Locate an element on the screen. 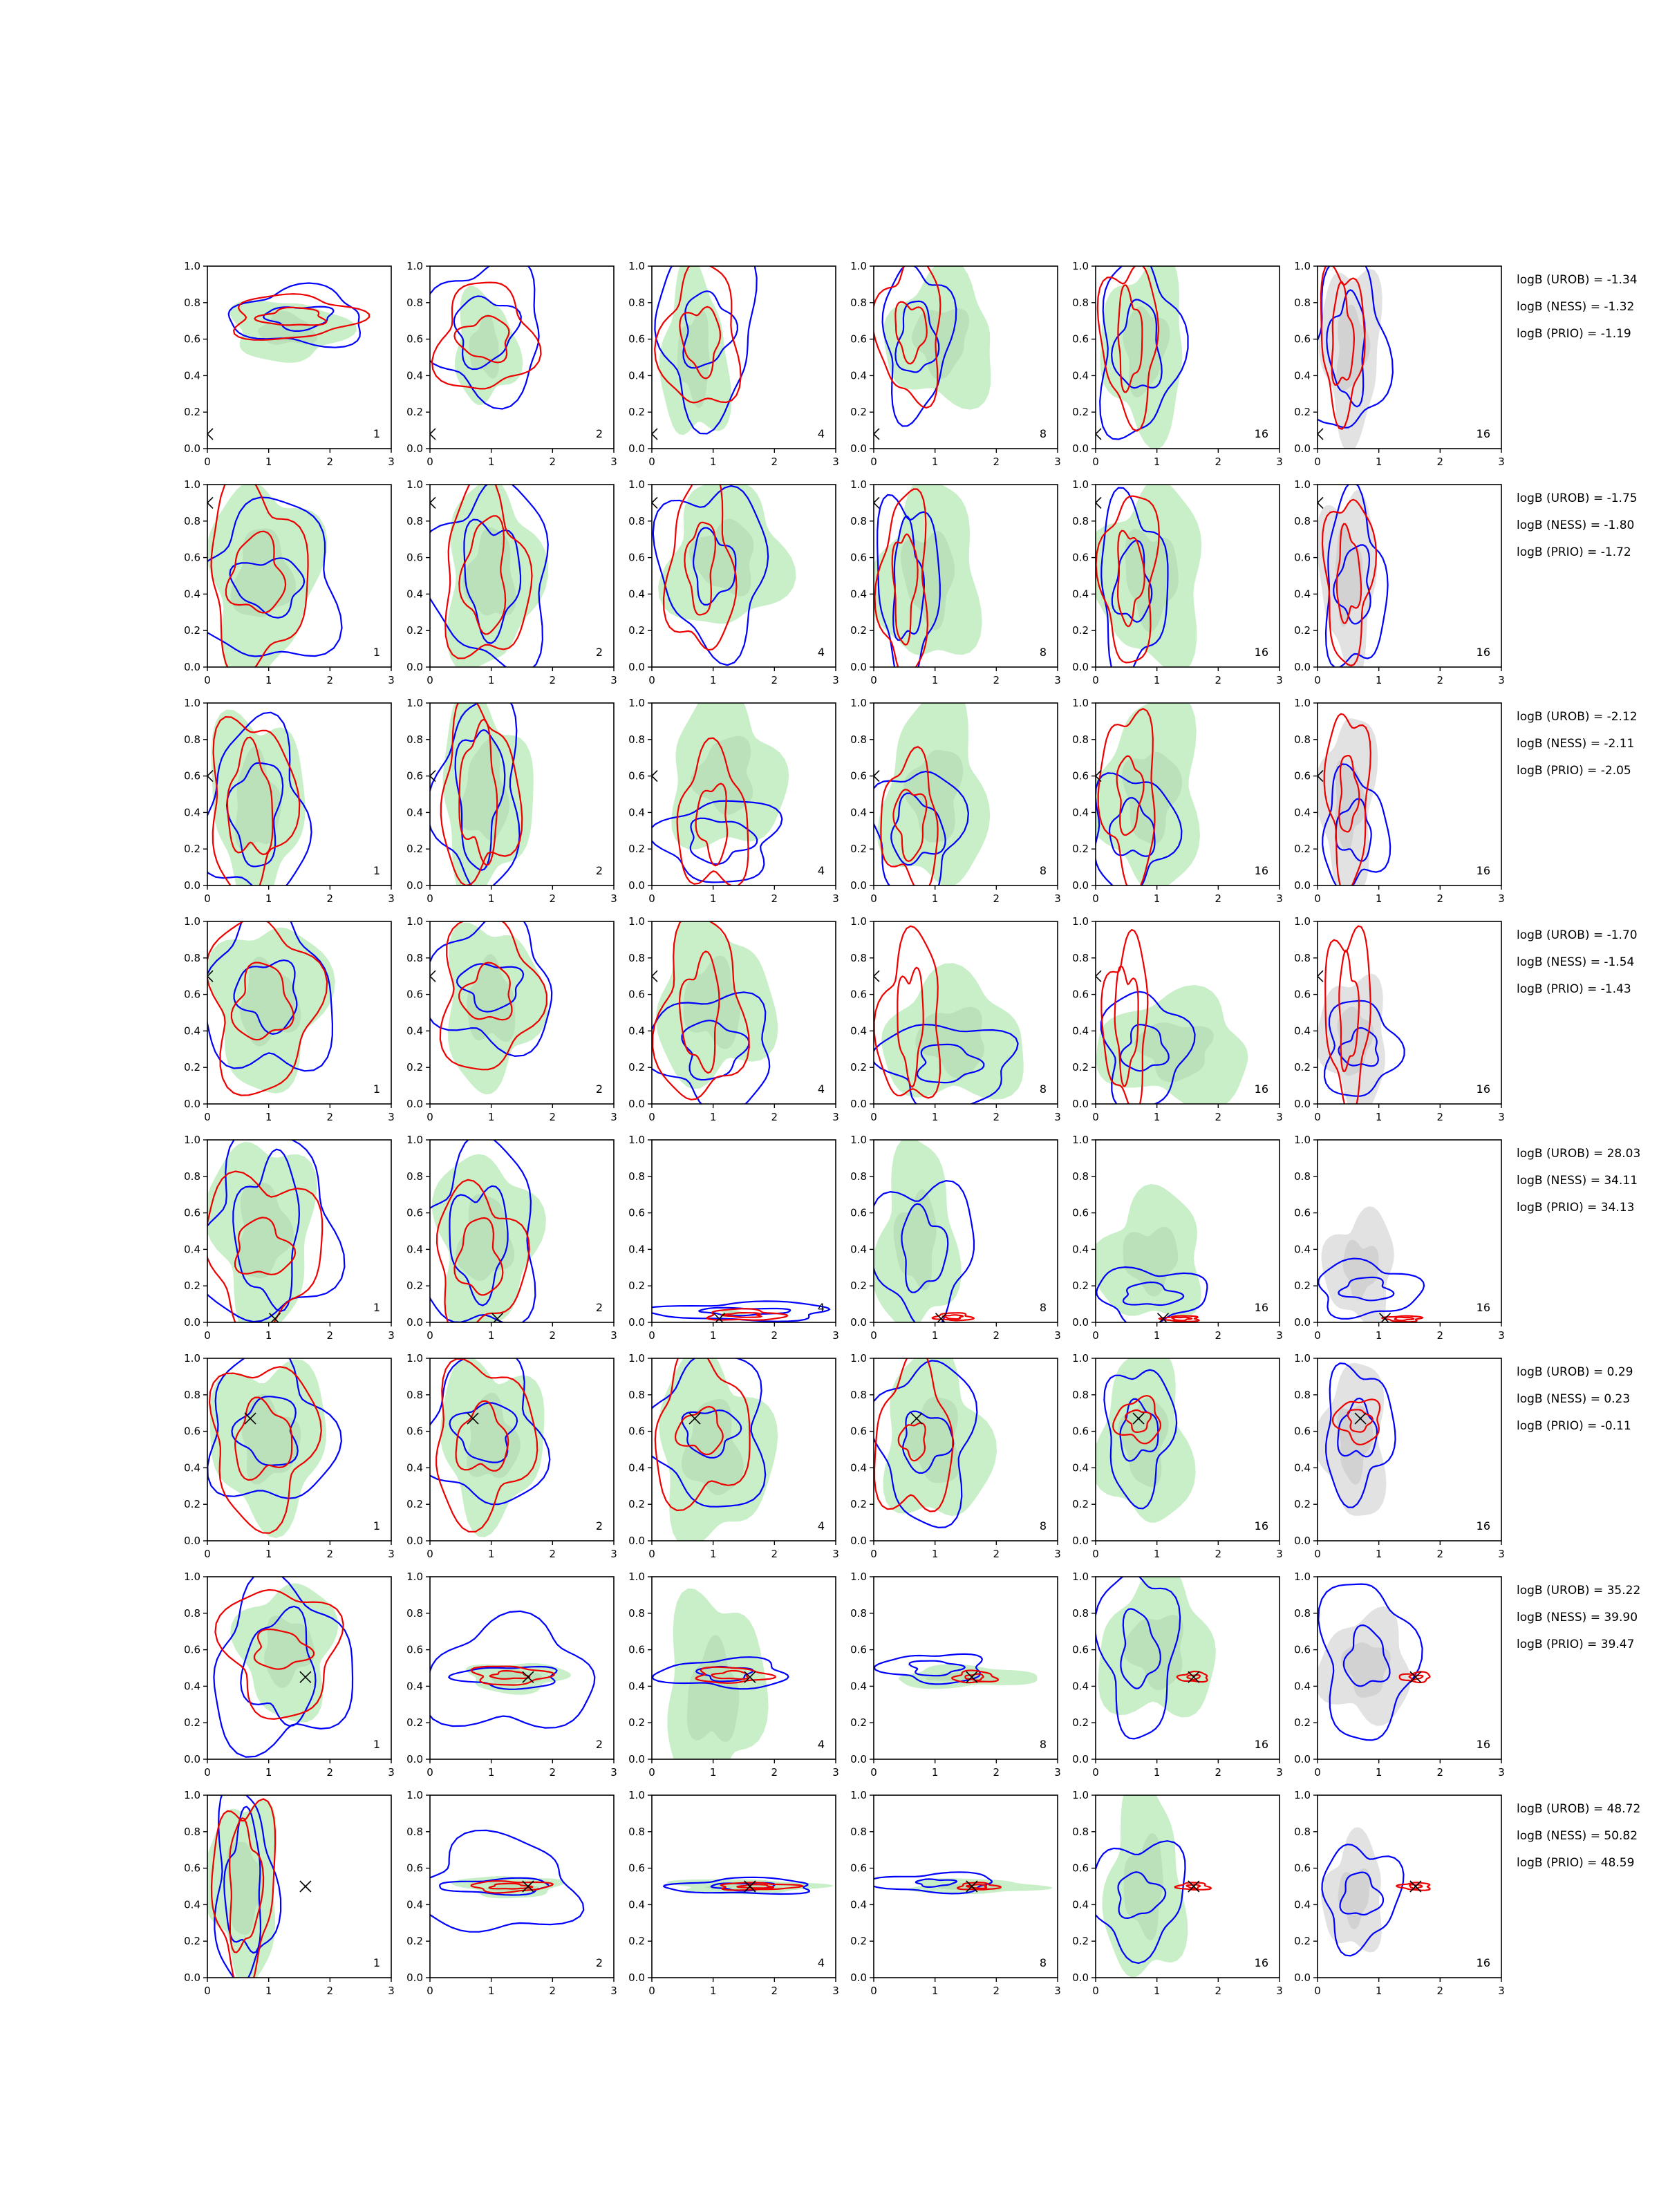 The image size is (1659, 2212). logb-annotation: logB (PRIO) = 34.13 is located at coordinates (1576, 1208).